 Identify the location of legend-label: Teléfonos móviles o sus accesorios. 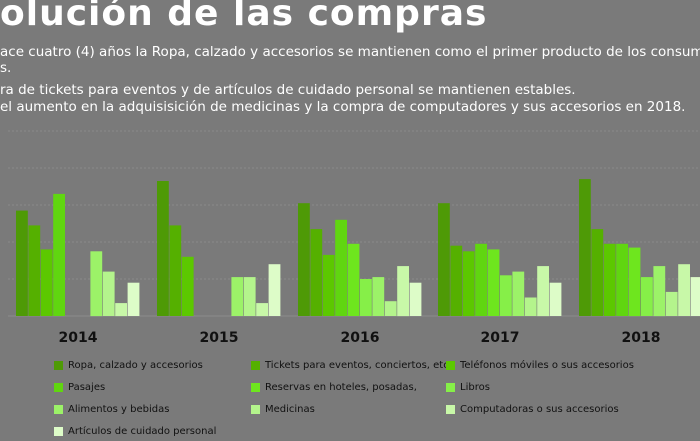
(547, 365).